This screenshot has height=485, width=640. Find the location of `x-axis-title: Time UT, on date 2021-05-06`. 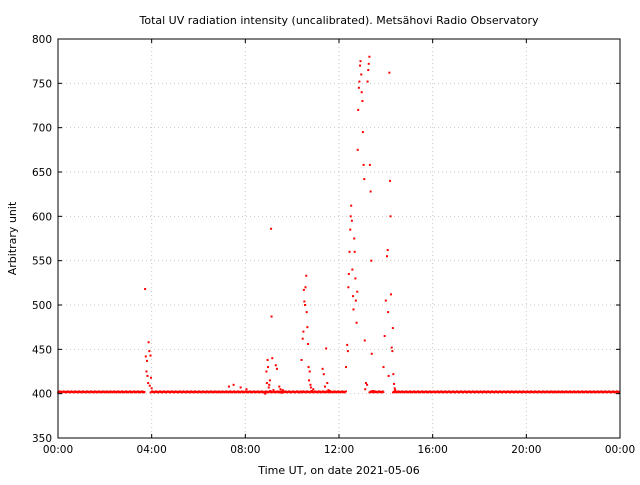

x-axis-title: Time UT, on date 2021-05-06 is located at coordinates (338, 470).